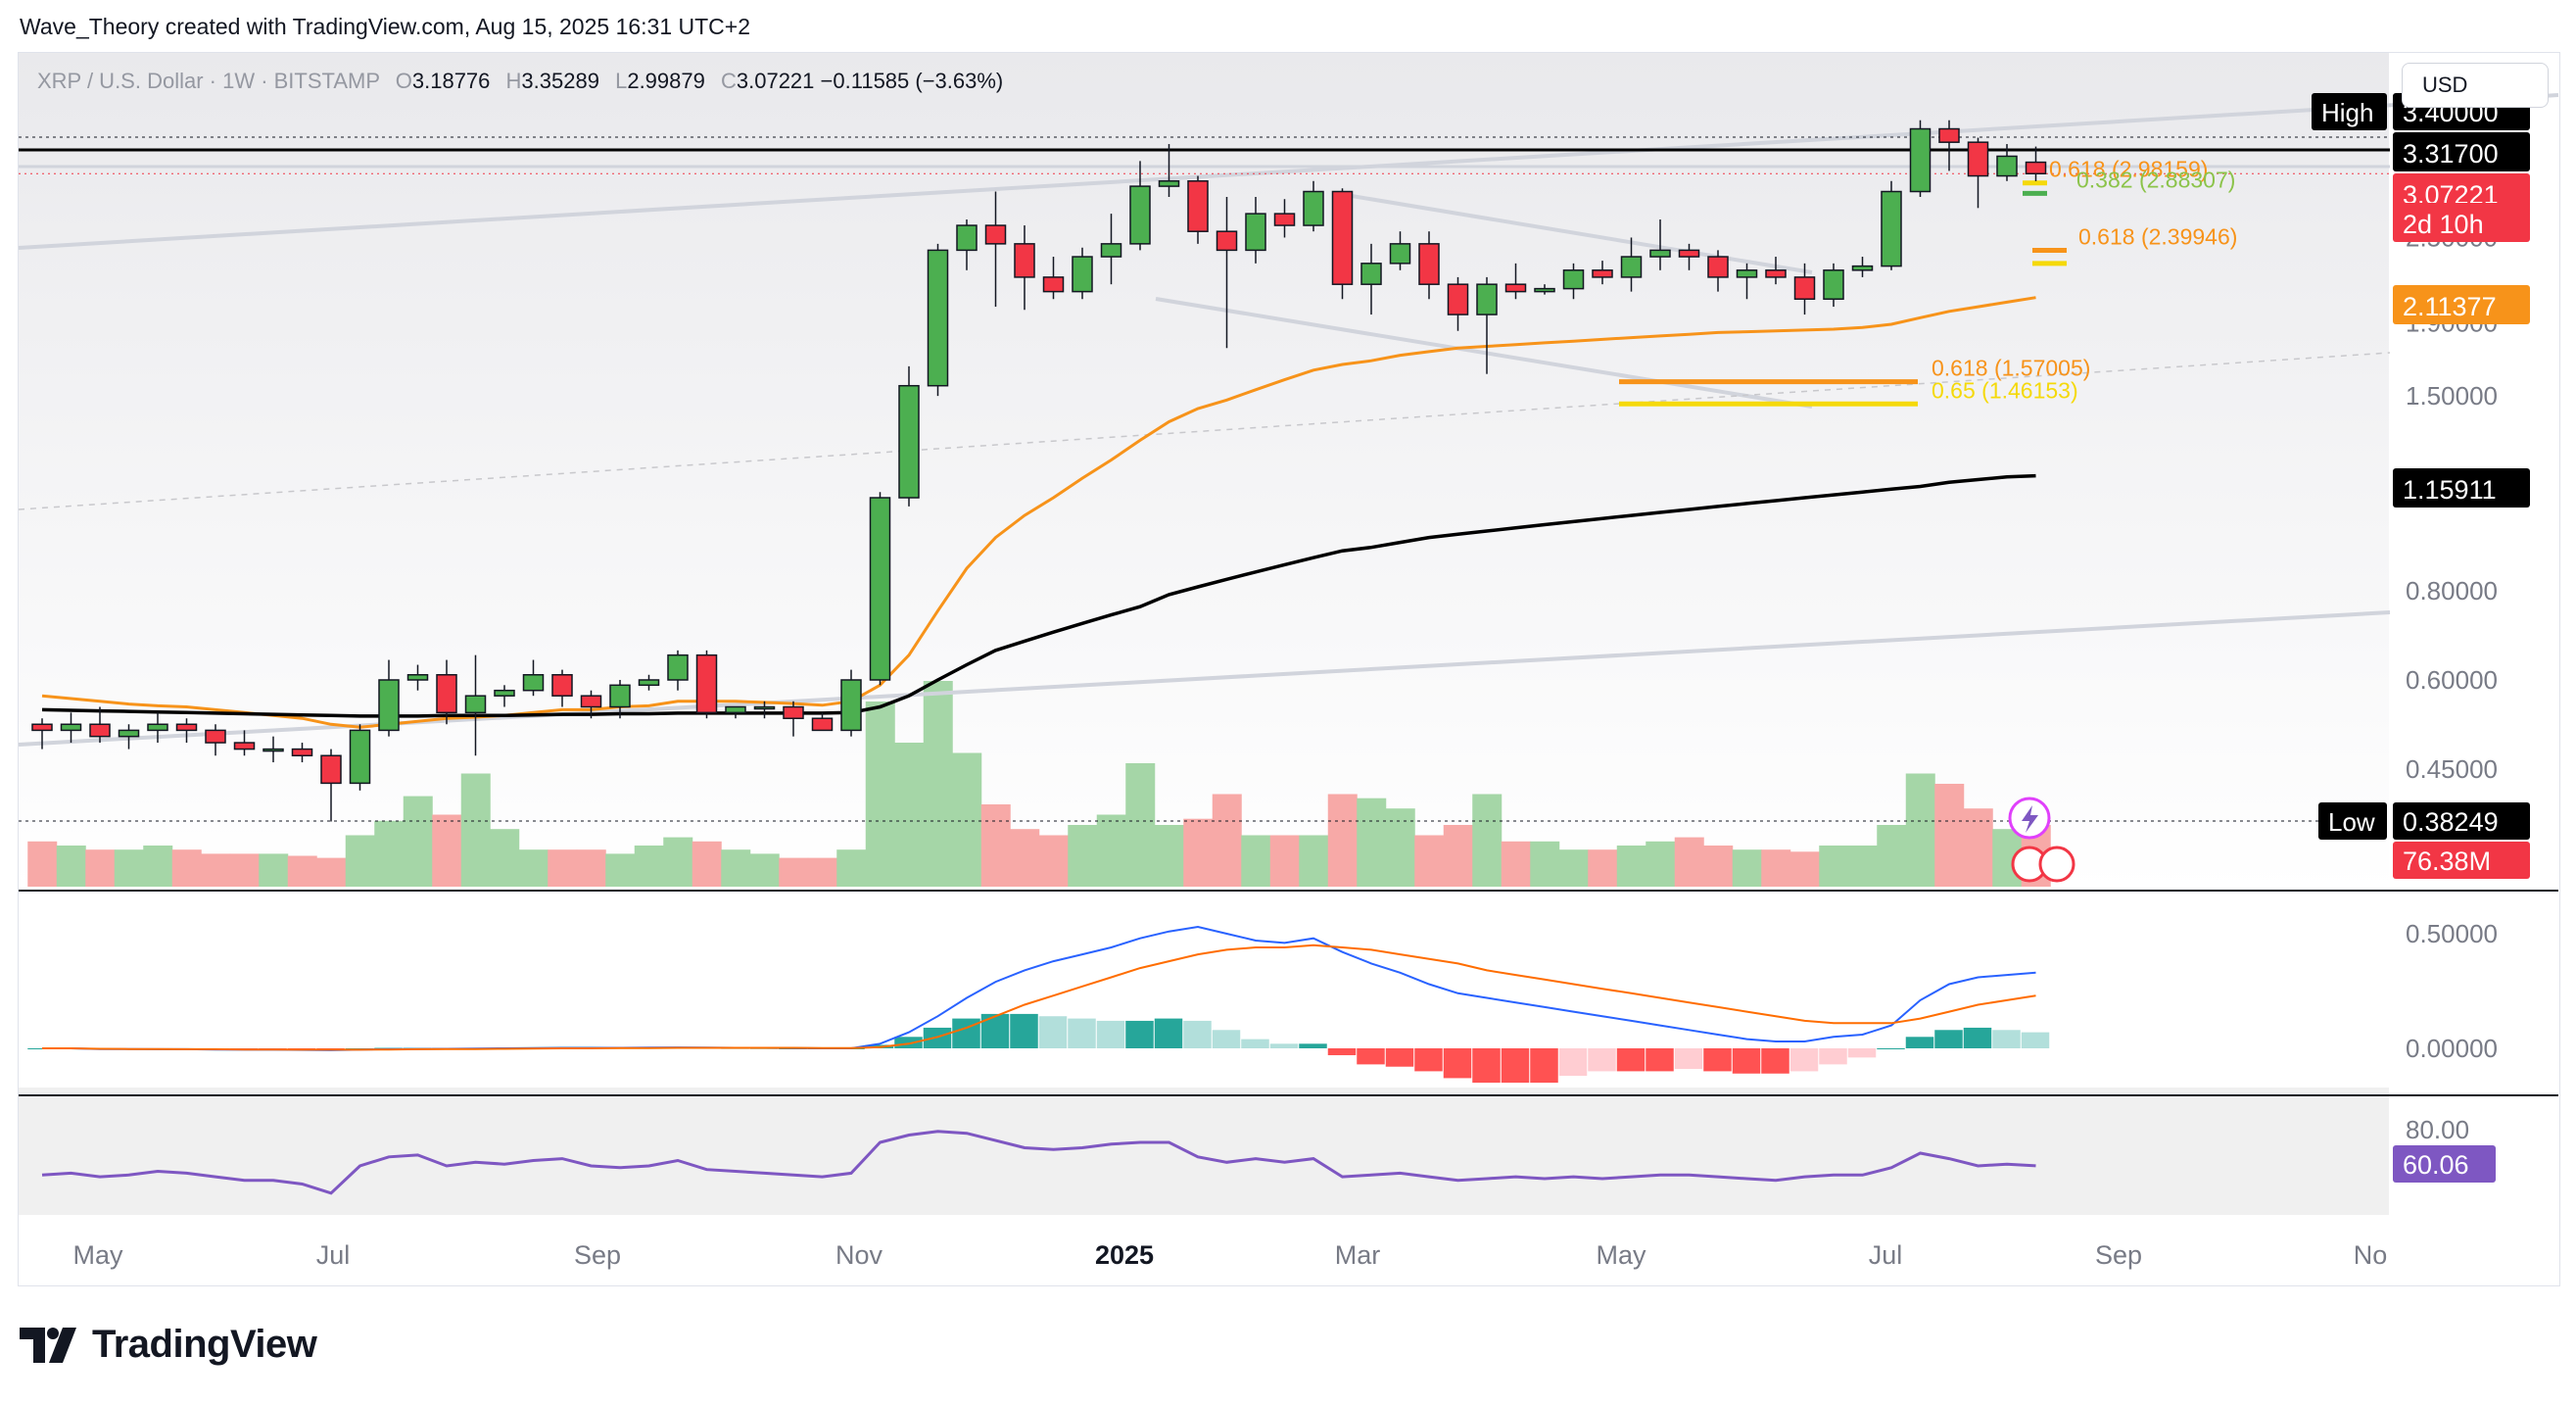 The height and width of the screenshot is (1403, 2576). What do you see at coordinates (2057, 865) in the screenshot?
I see `us-flag-icon` at bounding box center [2057, 865].